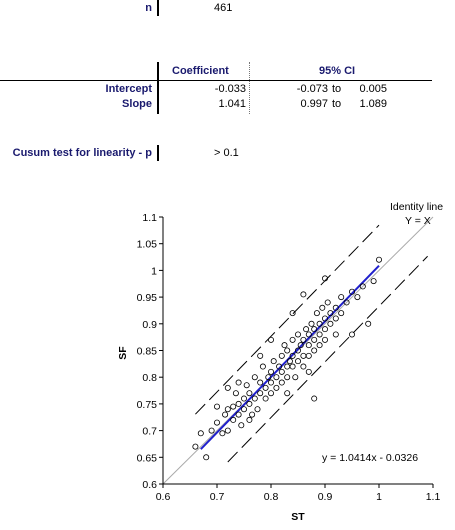 The width and height of the screenshot is (455, 530). I want to click on cusum-label: Cusum test for linearity - p, so click(82, 153).